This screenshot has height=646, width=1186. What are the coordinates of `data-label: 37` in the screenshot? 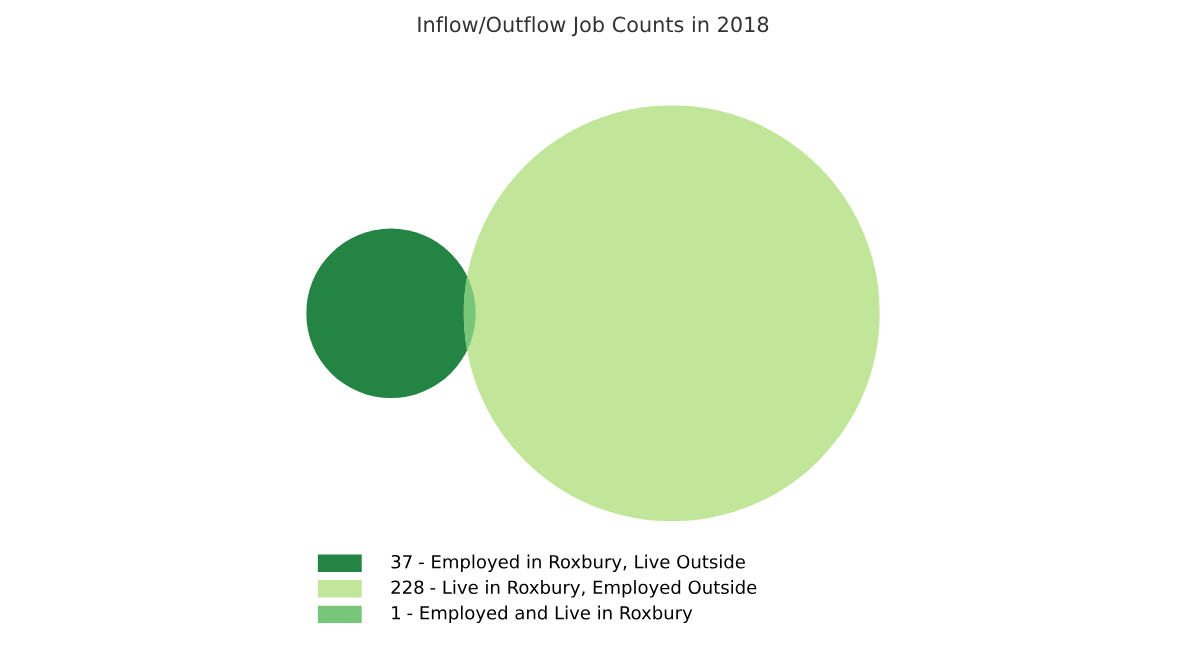 It's located at (401, 561).